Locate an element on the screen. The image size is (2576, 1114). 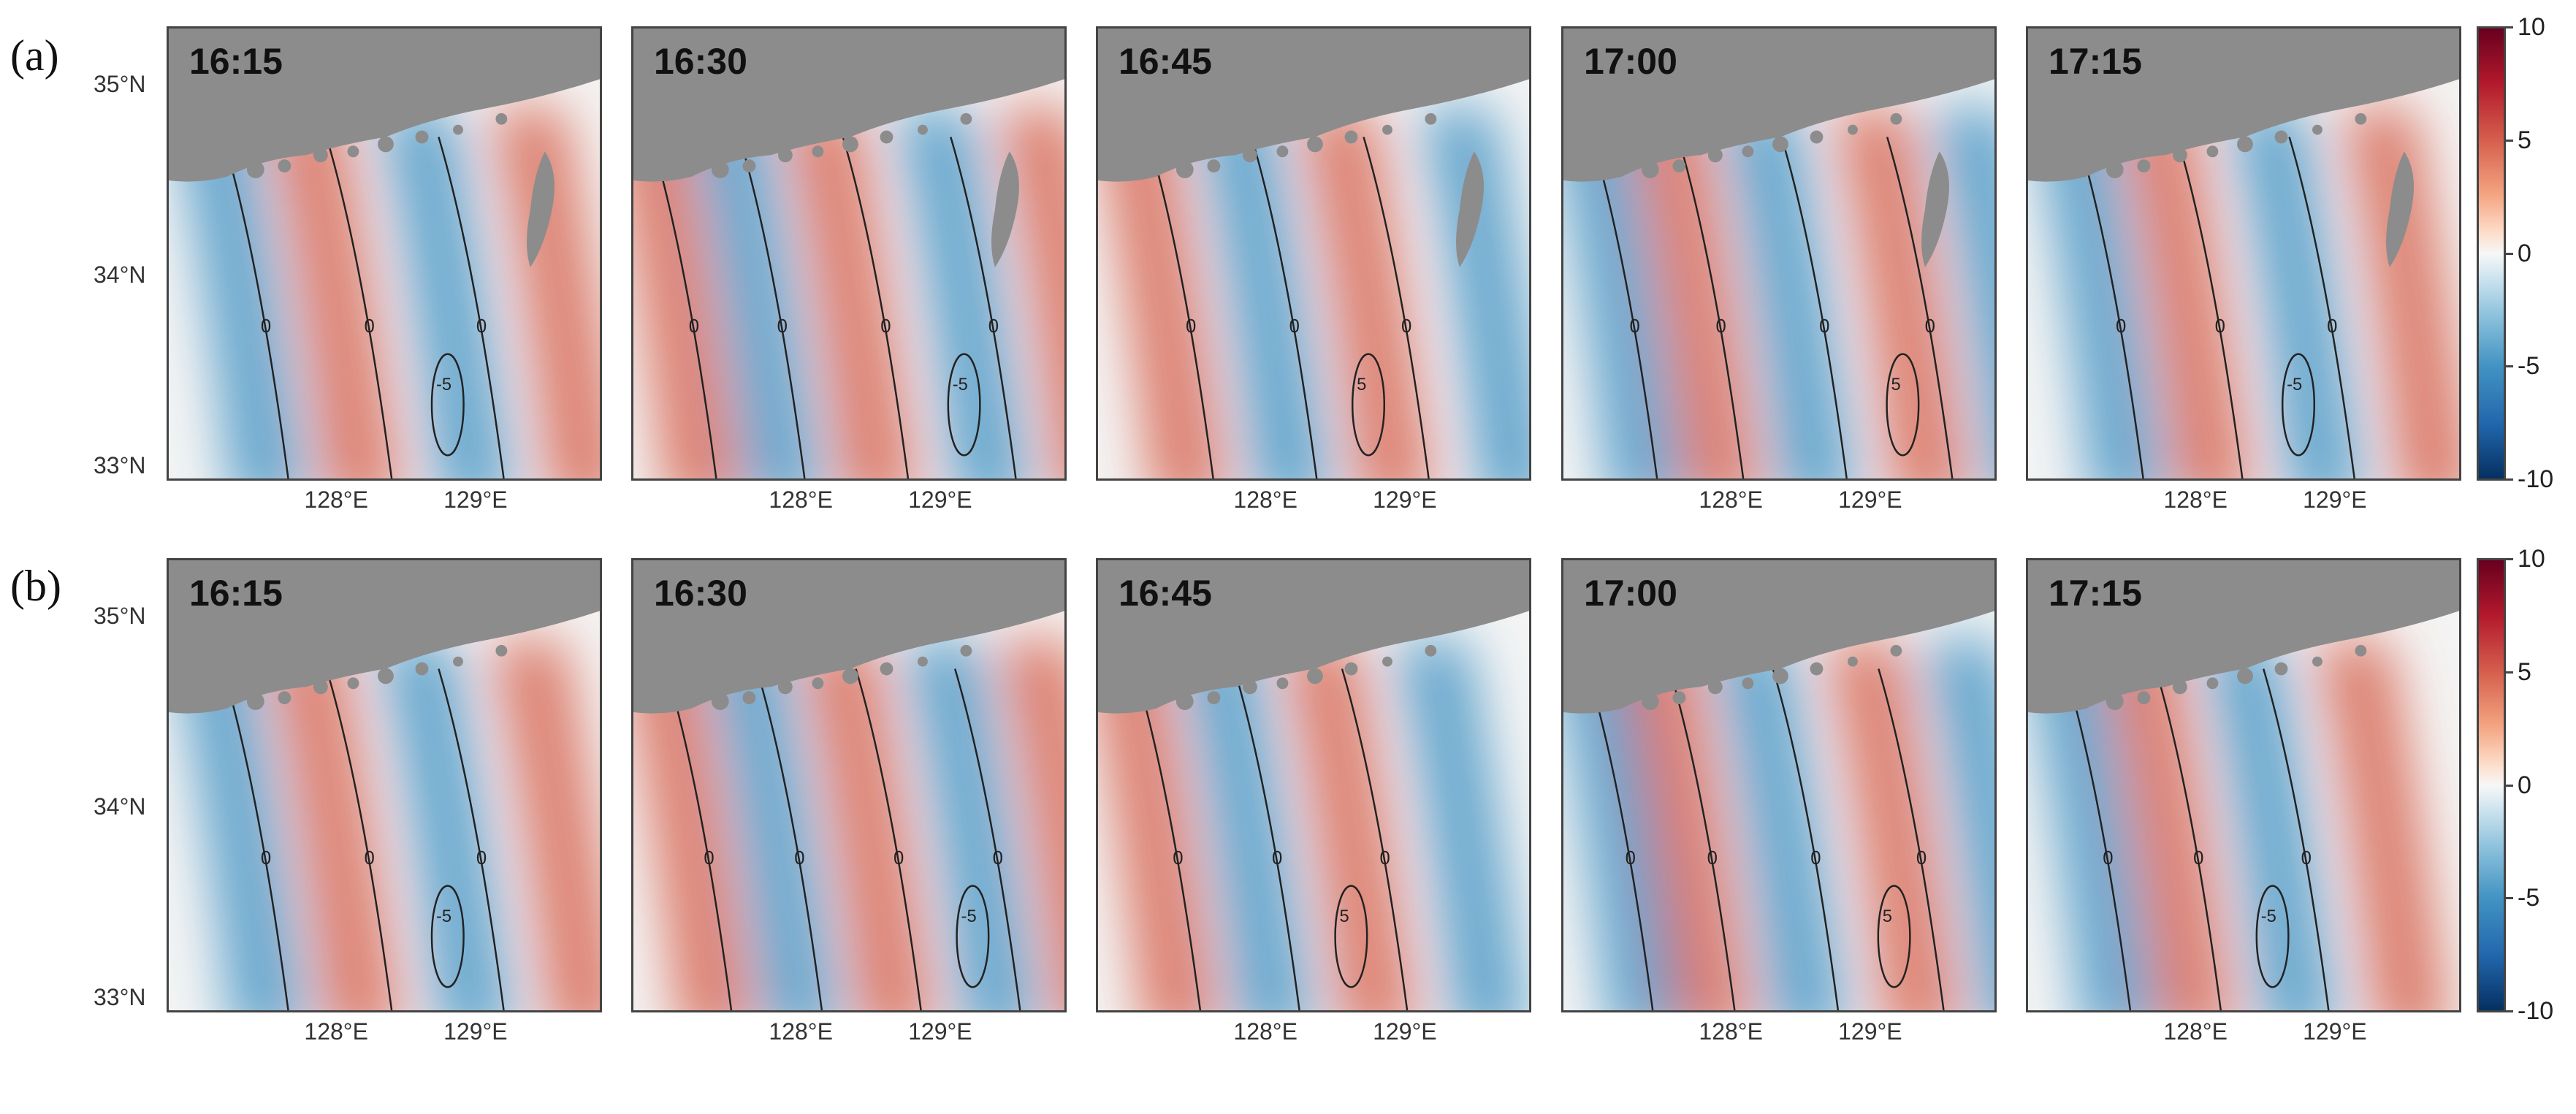
time-label: 17:15 is located at coordinates (2095, 593).